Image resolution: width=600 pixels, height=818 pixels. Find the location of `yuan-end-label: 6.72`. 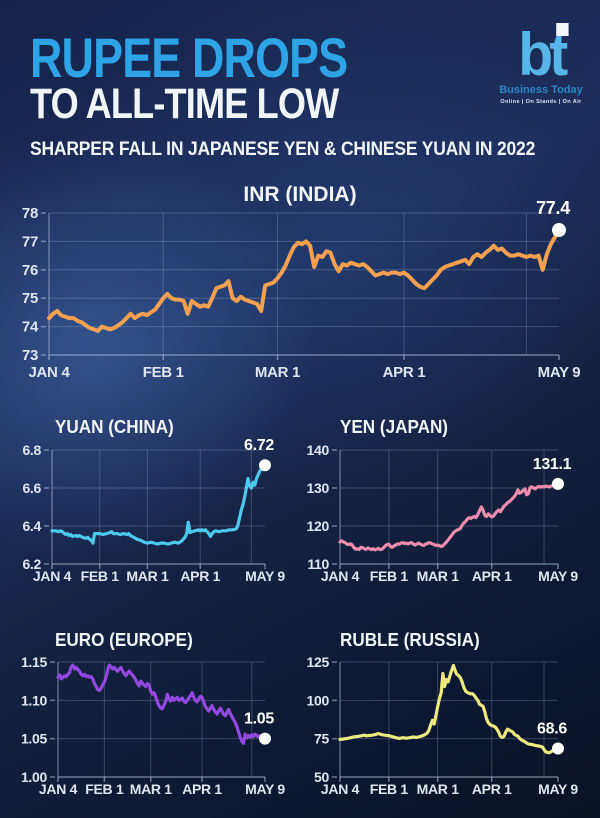

yuan-end-label: 6.72 is located at coordinates (259, 445).